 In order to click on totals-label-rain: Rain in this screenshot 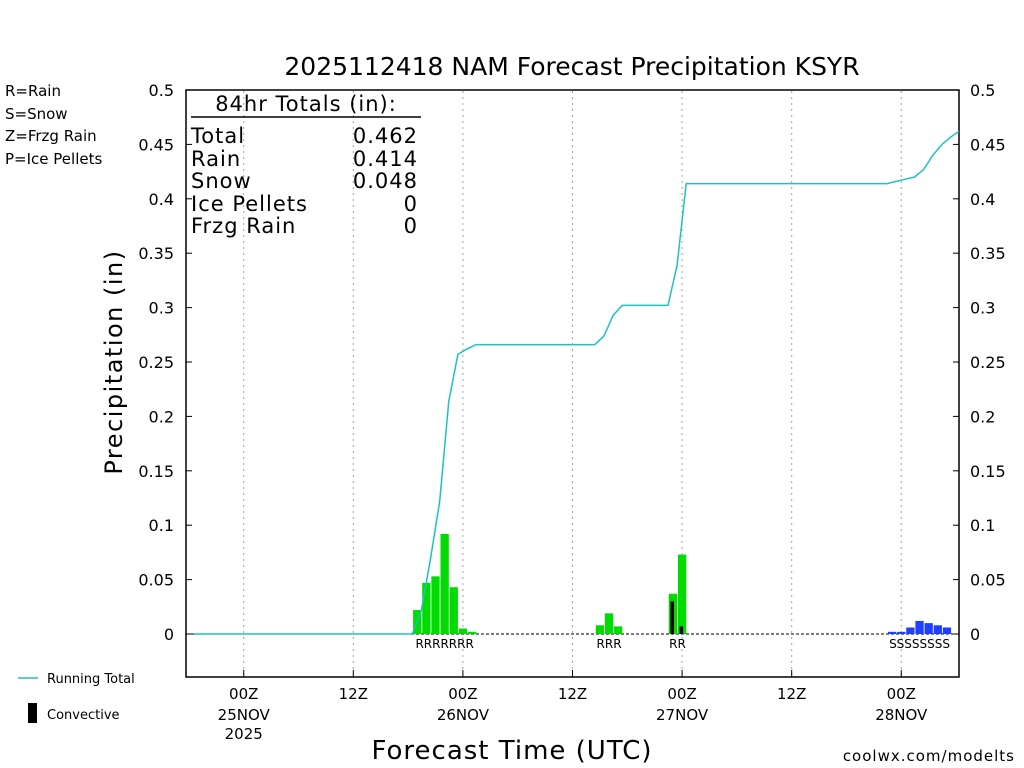, I will do `click(216, 159)`.